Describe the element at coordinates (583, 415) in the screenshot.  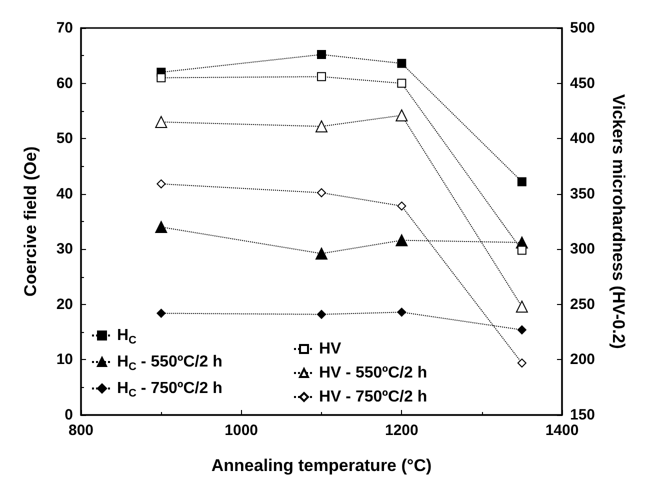
I see `y2-tick-label: 150` at that location.